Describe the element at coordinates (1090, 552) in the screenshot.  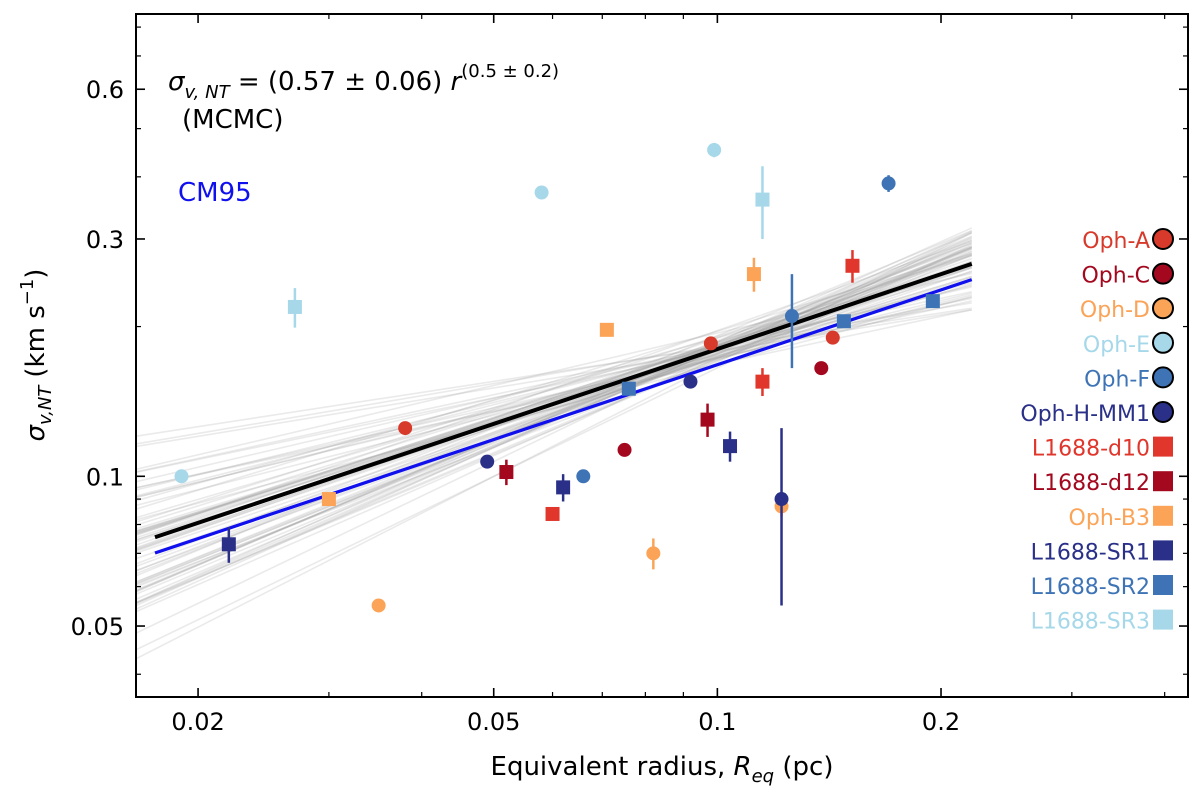
I see `legend-label-l1688-sr1: L1688-SR1` at that location.